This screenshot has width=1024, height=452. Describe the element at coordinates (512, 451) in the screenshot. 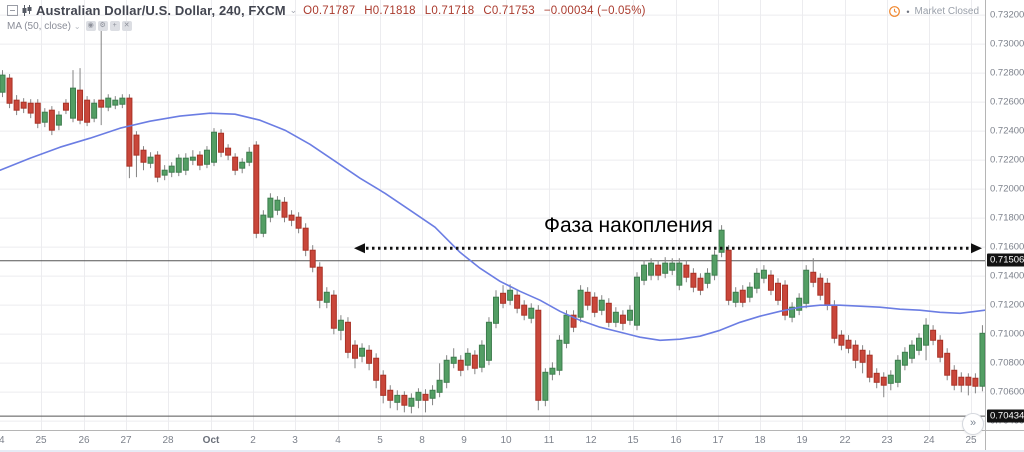

I see `window-bottom-edge` at that location.